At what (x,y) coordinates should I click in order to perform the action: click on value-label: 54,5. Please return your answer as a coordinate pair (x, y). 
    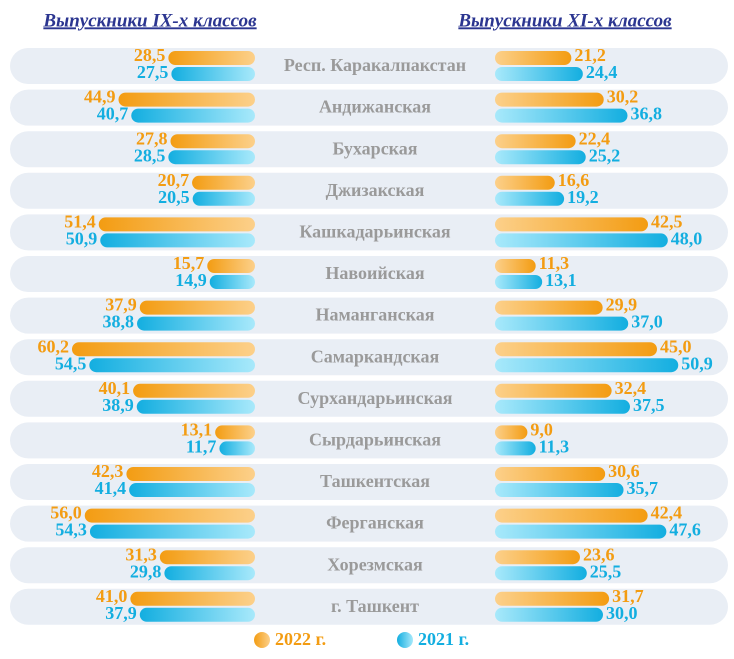
    Looking at the image, I should click on (71, 363).